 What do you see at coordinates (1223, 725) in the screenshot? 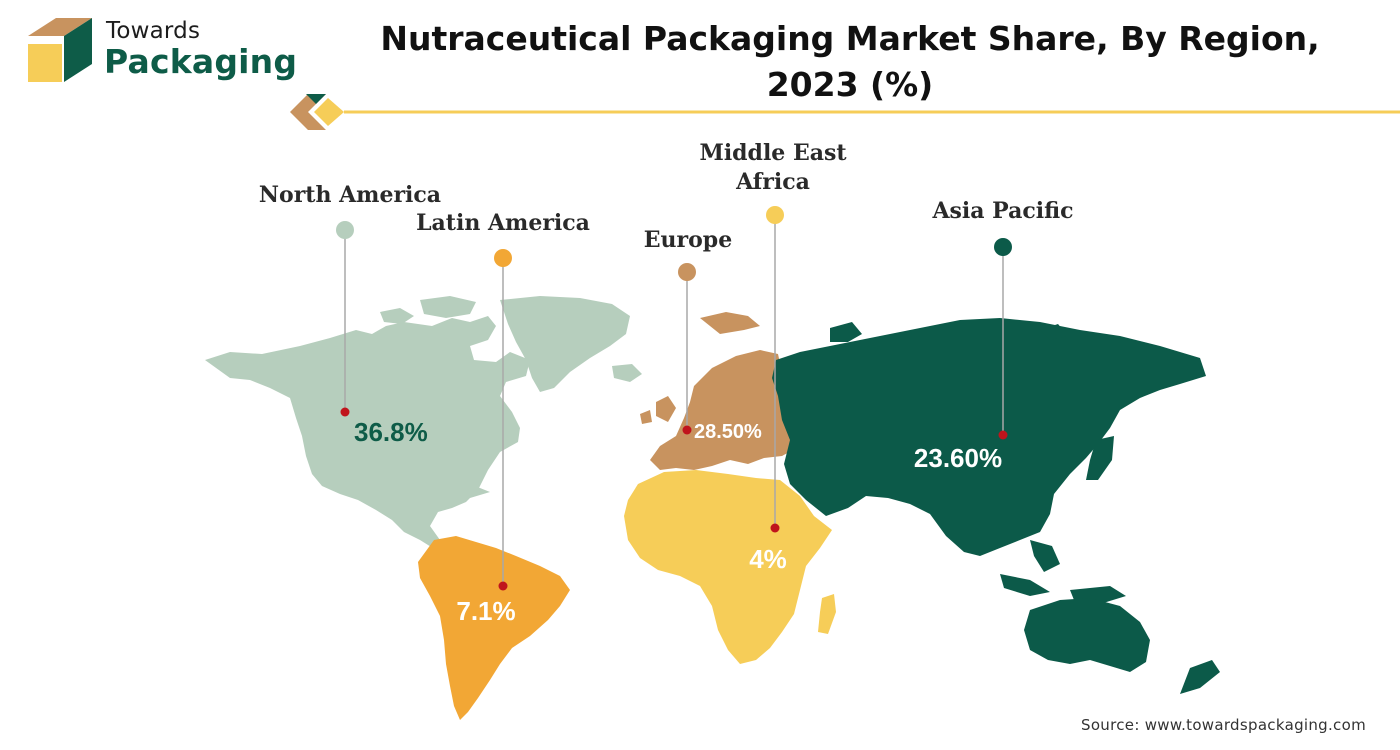
I see `source-note: Source: www.towardspackaging.com` at bounding box center [1223, 725].